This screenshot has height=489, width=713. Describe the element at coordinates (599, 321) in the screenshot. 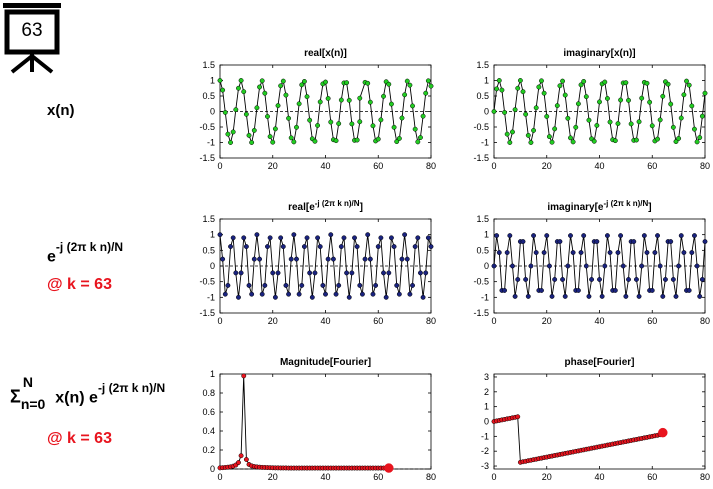

I see `x-tick-label: 40` at that location.